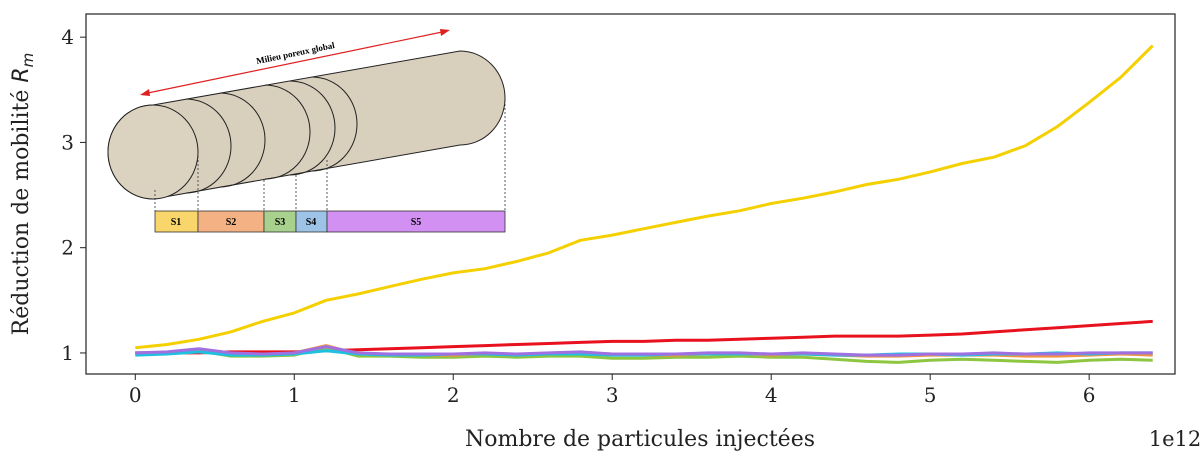 The image size is (1204, 453). I want to click on x-tick-label: 0, so click(135, 395).